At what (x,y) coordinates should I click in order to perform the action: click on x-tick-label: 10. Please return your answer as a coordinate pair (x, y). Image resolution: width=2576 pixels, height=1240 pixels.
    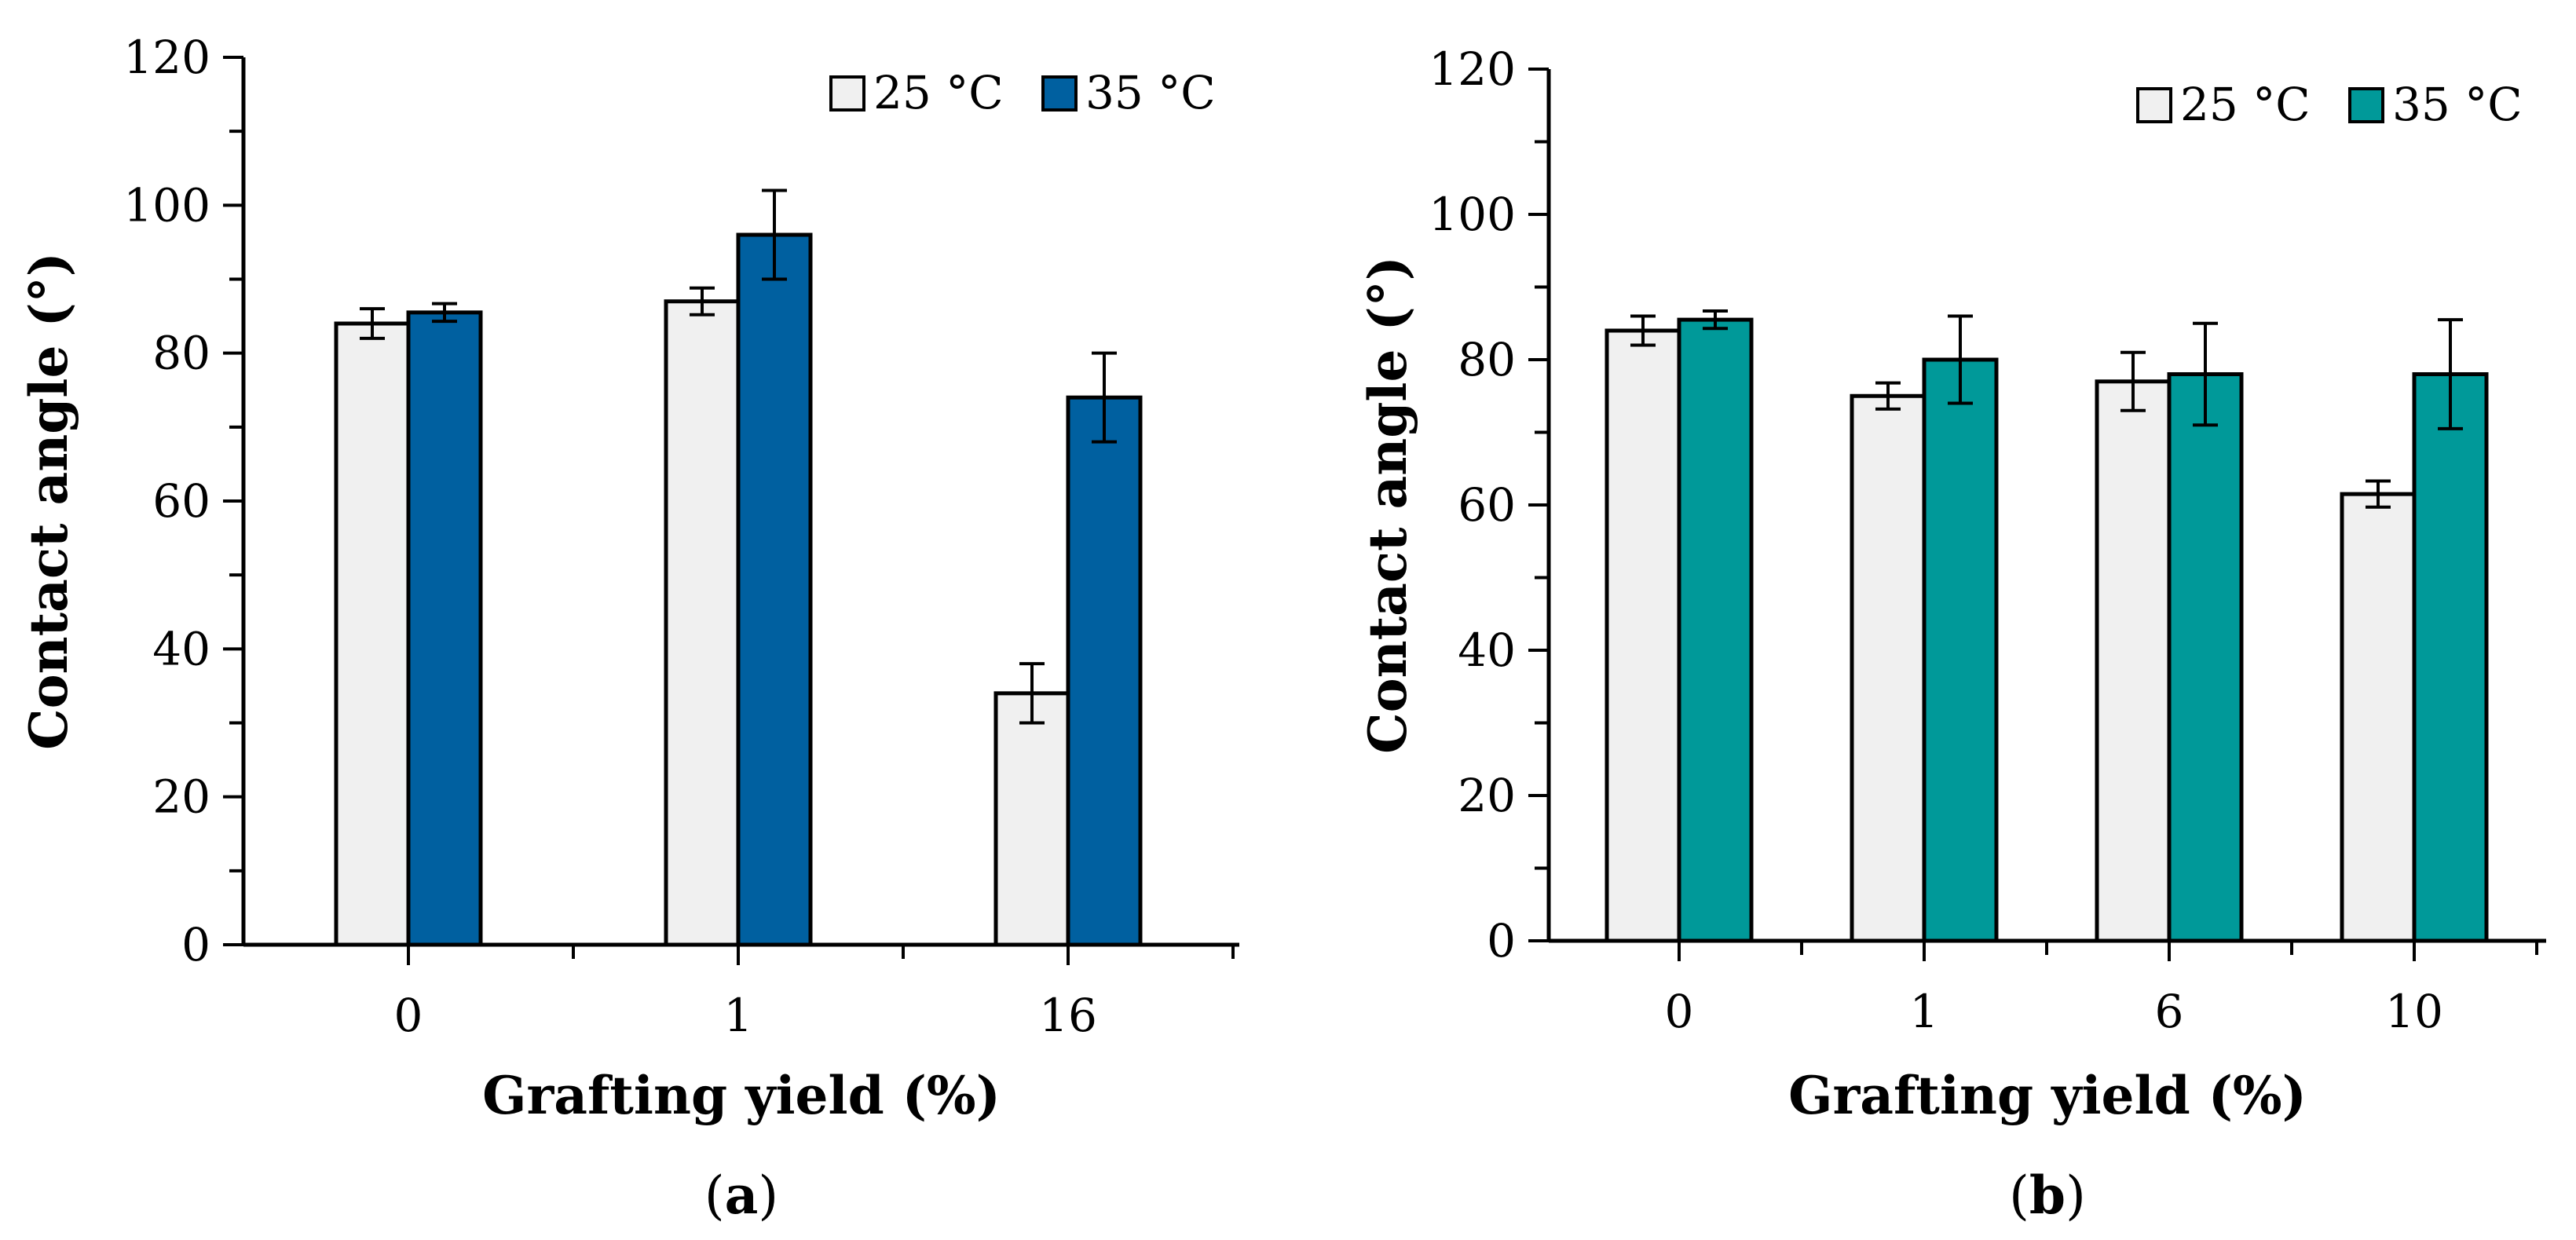
    Looking at the image, I should click on (2414, 1012).